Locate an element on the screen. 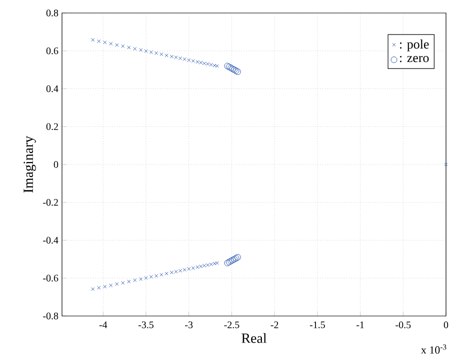 The height and width of the screenshot is (359, 456). x-tick-label: -3 is located at coordinates (189, 325).